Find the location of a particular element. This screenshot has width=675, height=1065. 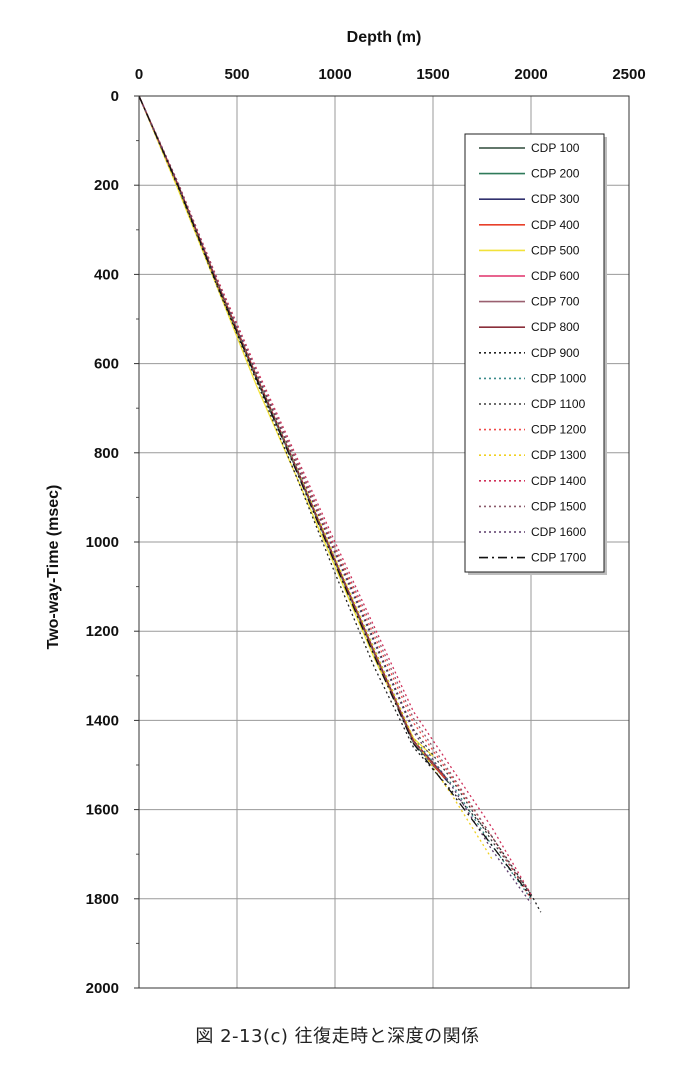

legend-label: CDP 900 is located at coordinates (555, 353).